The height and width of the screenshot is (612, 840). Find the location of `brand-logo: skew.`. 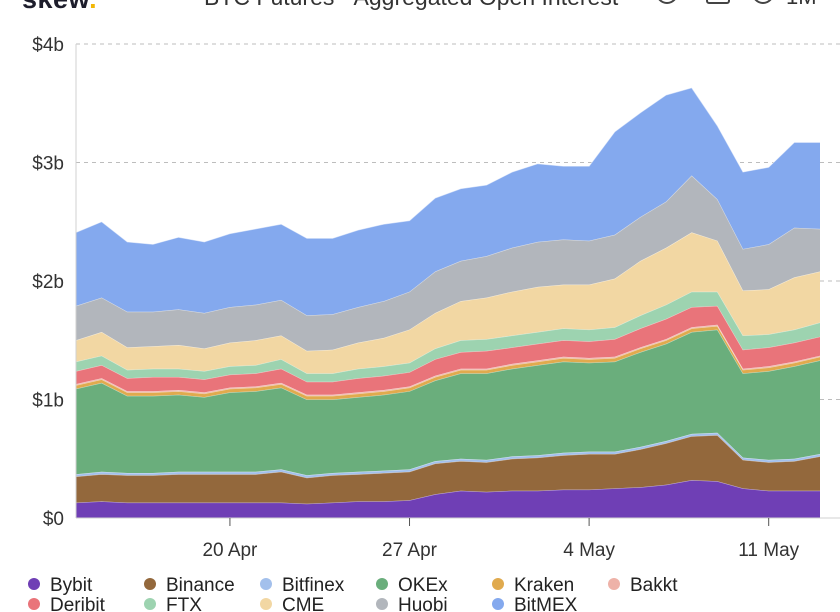

brand-logo: skew. is located at coordinates (59, 7).